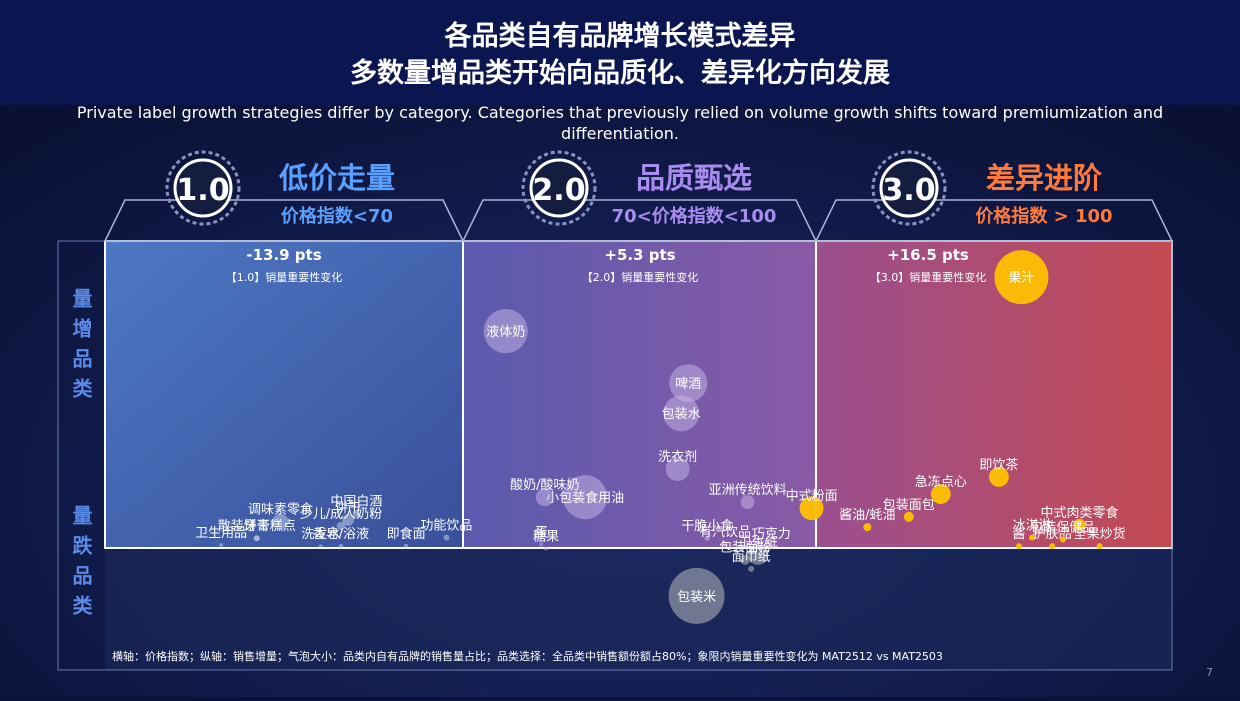 The height and width of the screenshot is (701, 1240). I want to click on bubble-label: 包装水, so click(681, 414).